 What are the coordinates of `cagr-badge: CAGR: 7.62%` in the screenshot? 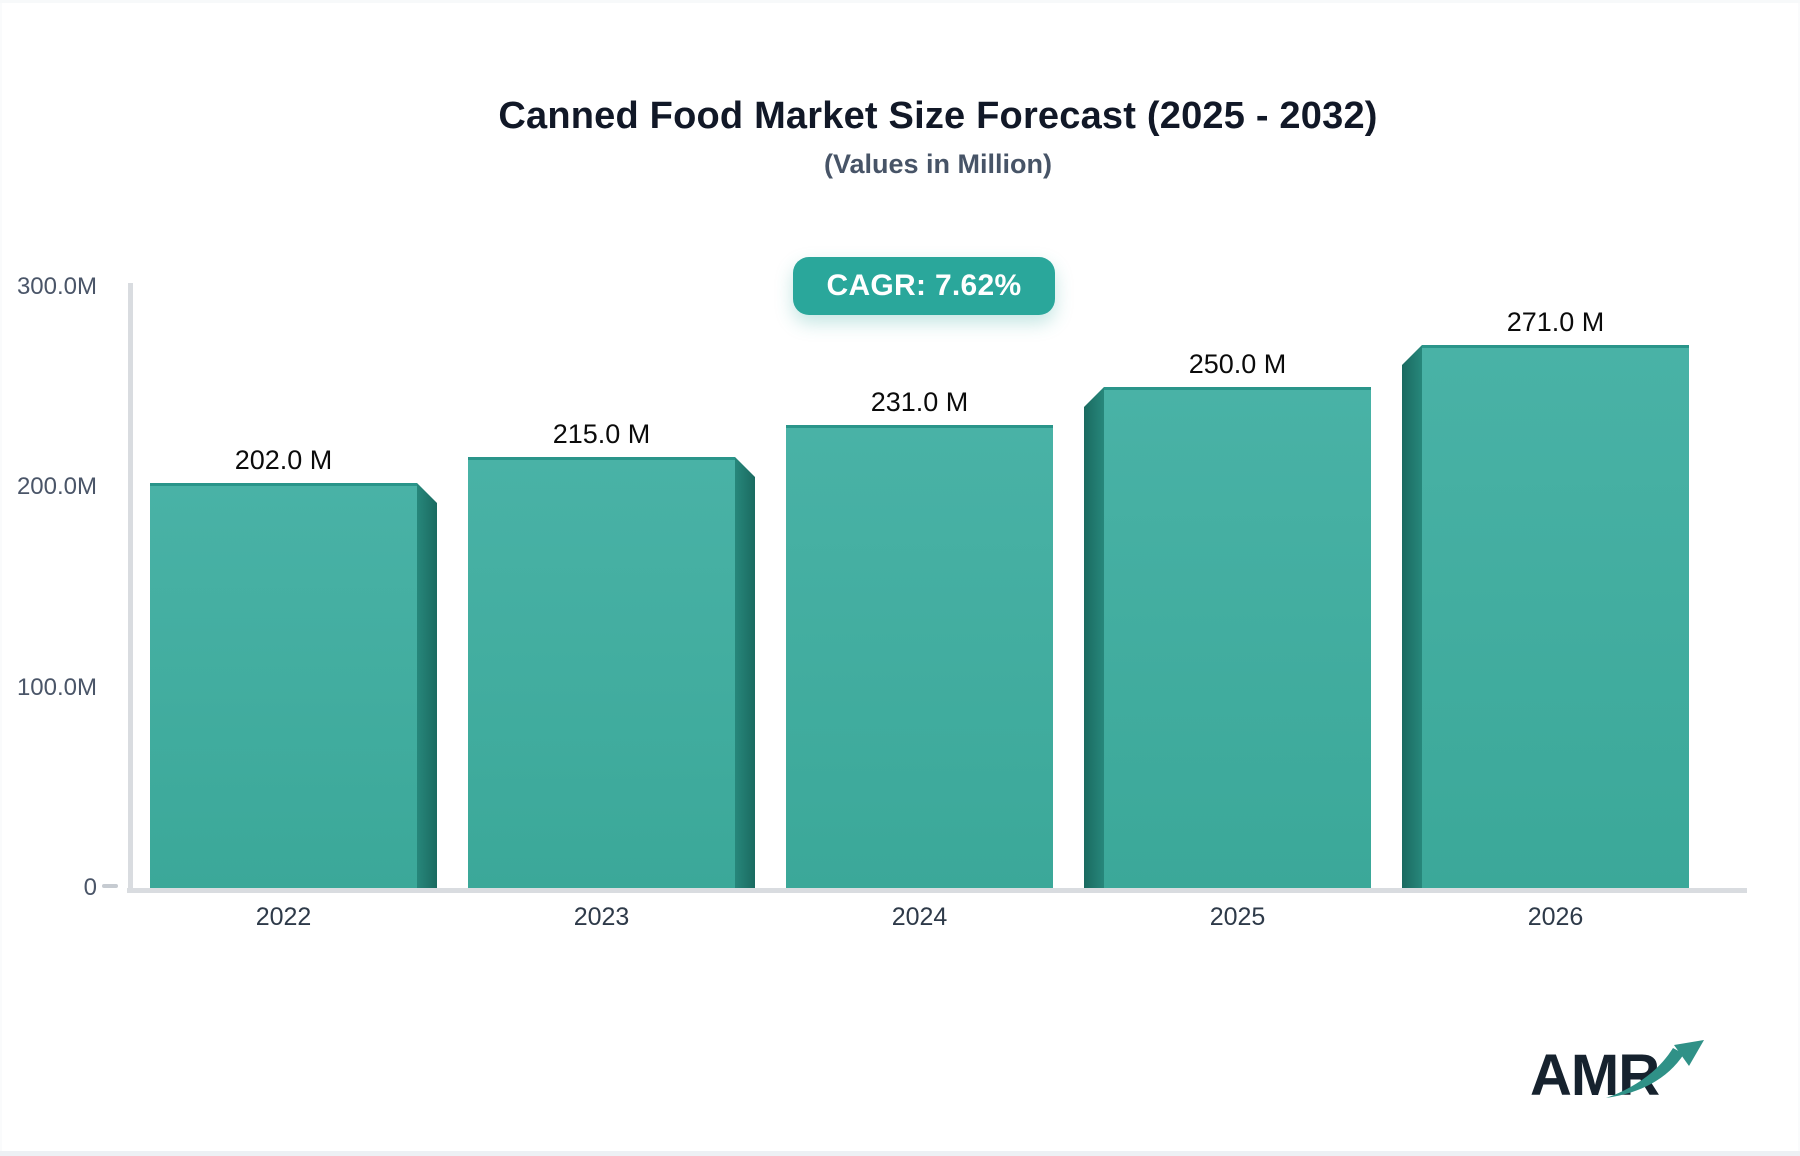 It's located at (924, 286).